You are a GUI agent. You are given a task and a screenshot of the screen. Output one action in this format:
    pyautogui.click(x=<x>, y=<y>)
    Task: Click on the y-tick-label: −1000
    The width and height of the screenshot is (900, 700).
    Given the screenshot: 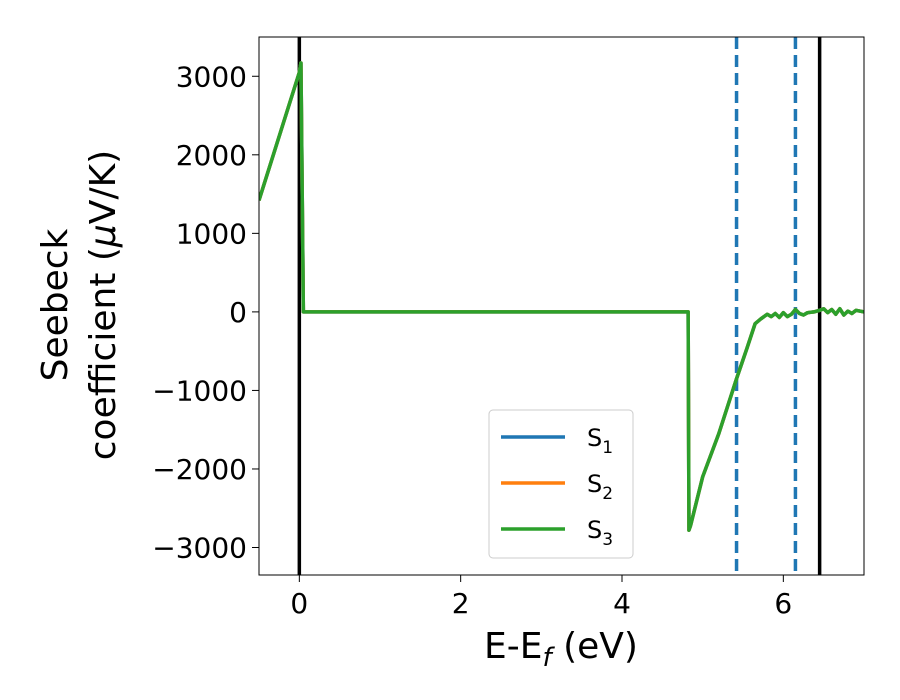 What is the action you would take?
    pyautogui.click(x=199, y=390)
    